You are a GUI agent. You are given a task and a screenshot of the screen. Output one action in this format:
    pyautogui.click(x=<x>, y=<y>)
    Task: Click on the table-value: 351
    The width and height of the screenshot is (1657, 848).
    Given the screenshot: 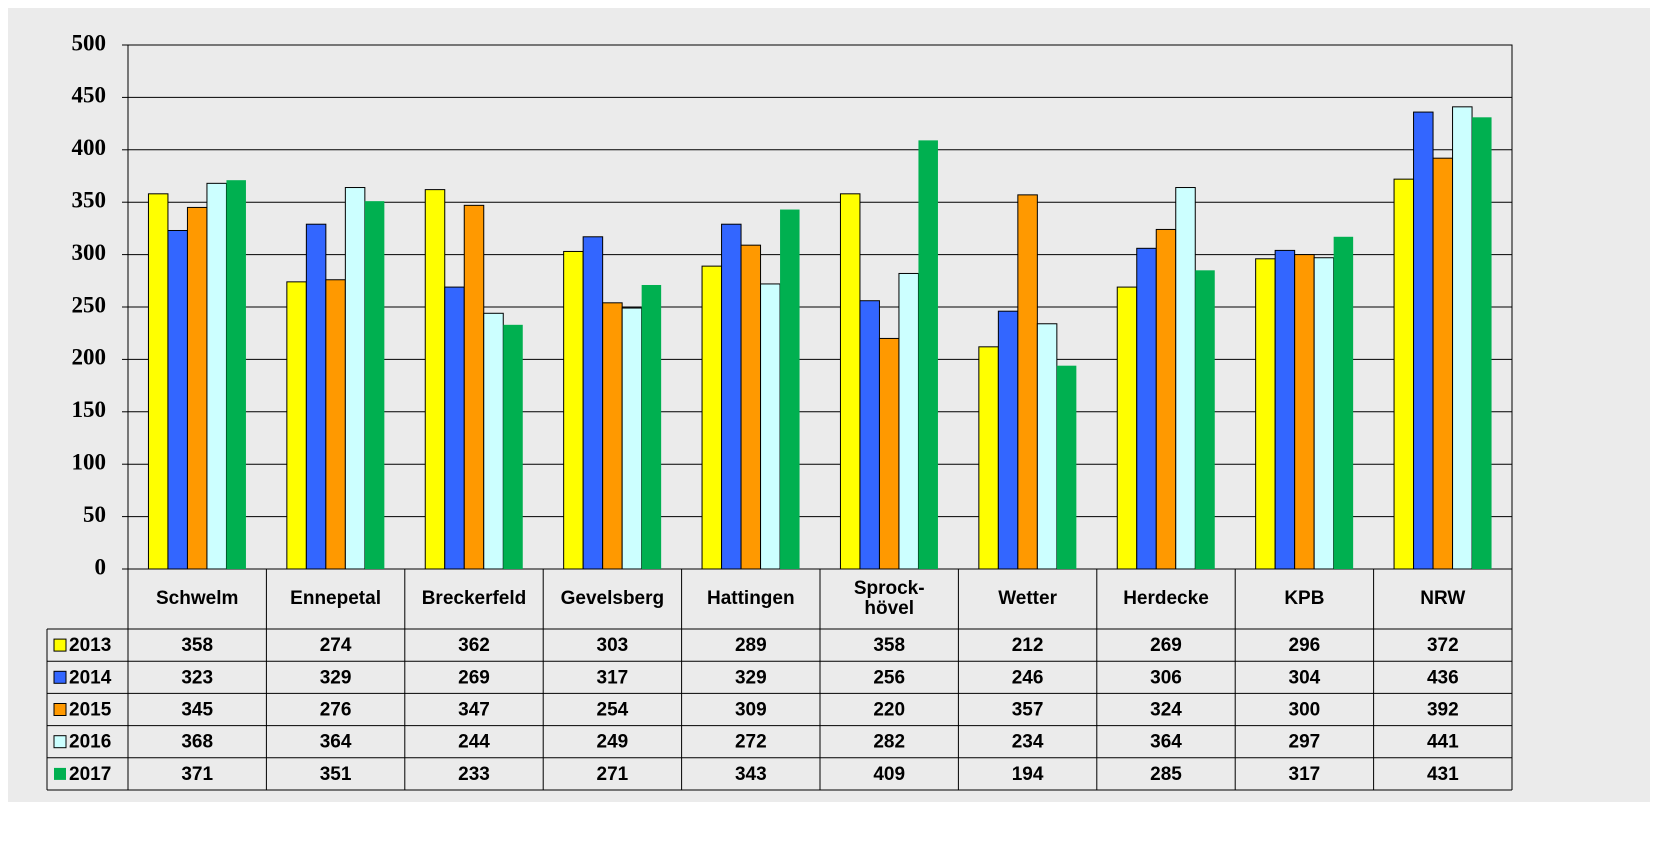 What is the action you would take?
    pyautogui.click(x=336, y=774)
    